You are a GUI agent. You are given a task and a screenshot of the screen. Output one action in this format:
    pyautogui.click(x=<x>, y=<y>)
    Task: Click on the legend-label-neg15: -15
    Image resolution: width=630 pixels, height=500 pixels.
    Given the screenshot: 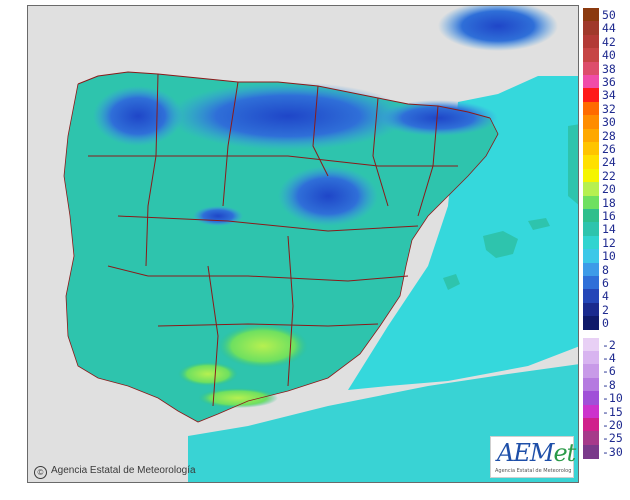 What is the action you would take?
    pyautogui.click(x=612, y=411)
    